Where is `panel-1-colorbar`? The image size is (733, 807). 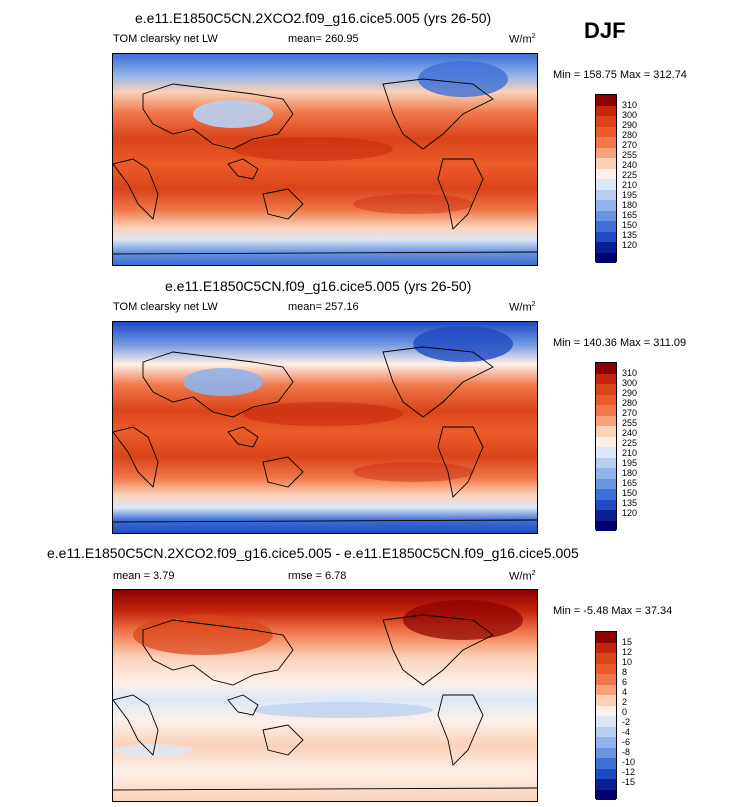
panel-1-colorbar is located at coordinates (606, 178).